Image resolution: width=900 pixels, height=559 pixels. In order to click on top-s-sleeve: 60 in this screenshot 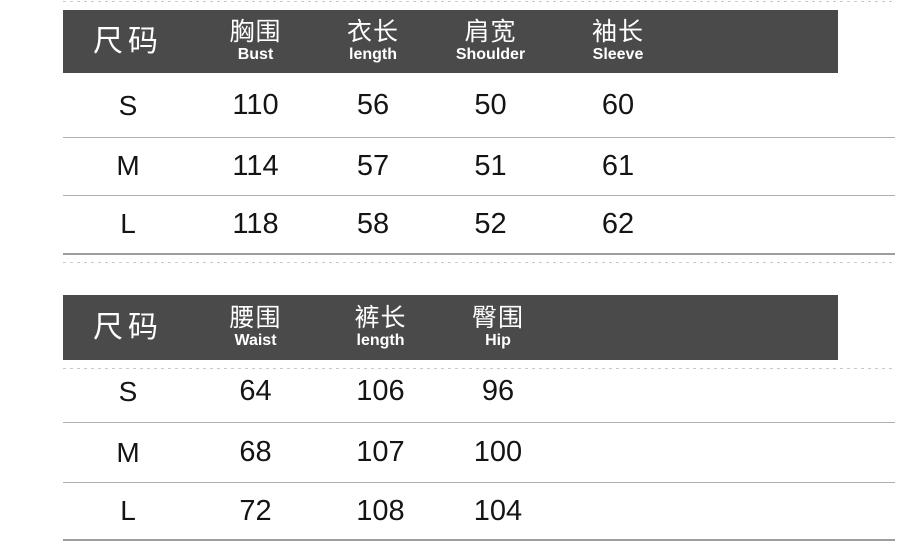, I will do `click(618, 105)`.